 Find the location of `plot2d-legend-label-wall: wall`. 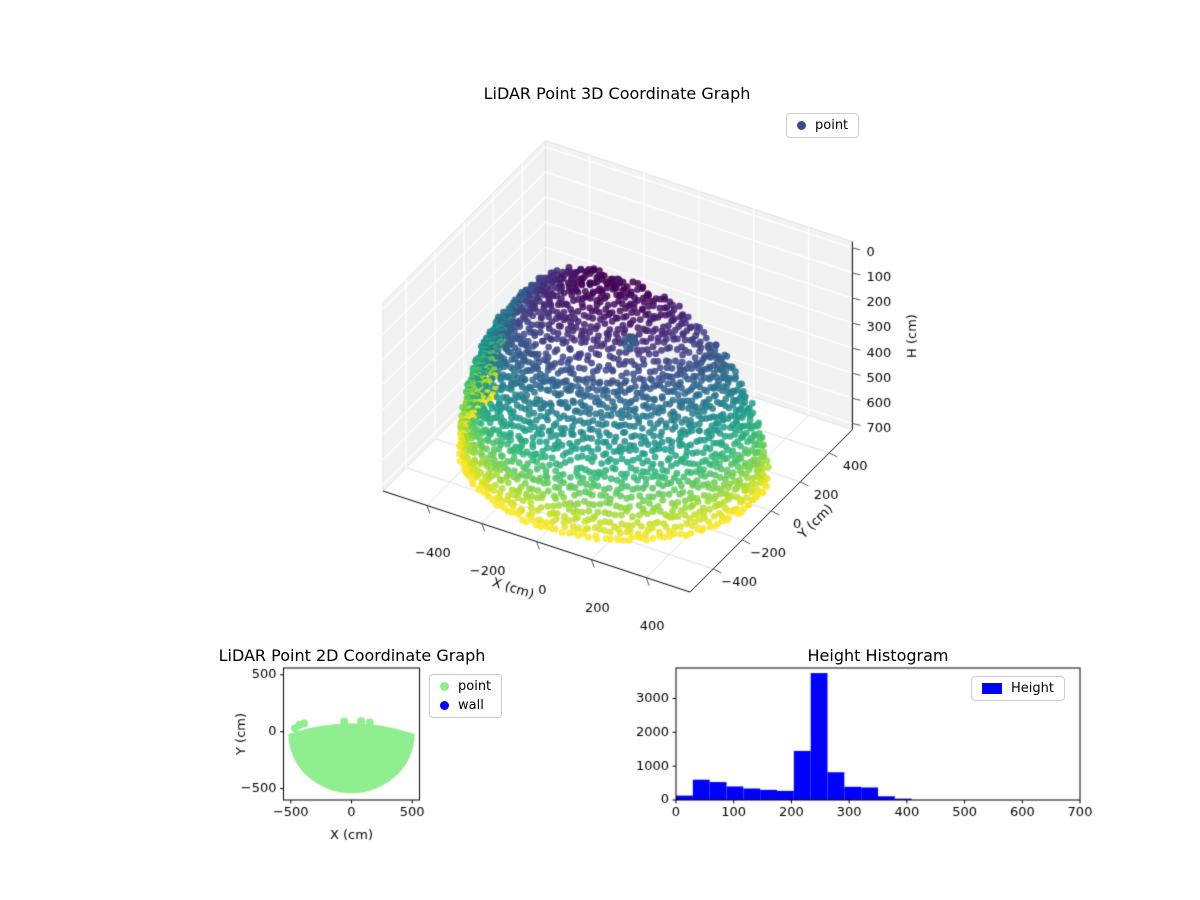

plot2d-legend-label-wall: wall is located at coordinates (471, 705).